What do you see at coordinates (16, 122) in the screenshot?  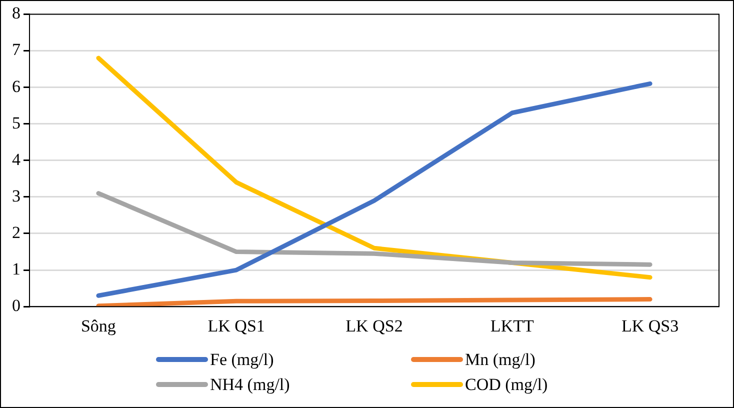 I see `y-tick-label: 5` at bounding box center [16, 122].